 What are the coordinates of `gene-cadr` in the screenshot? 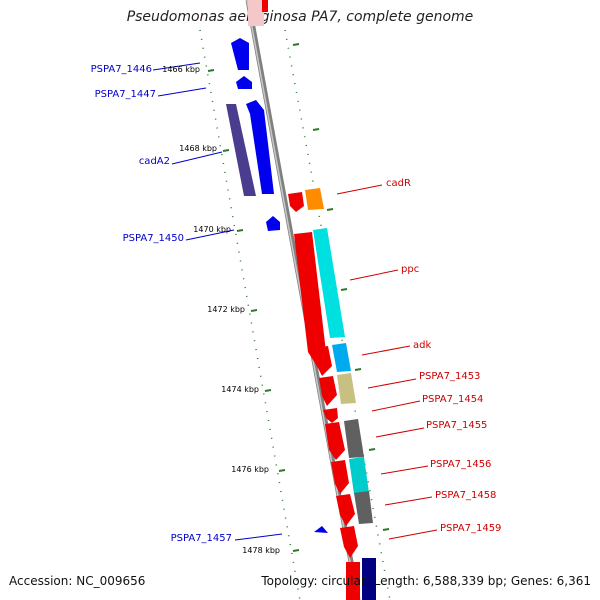 It's located at (296, 202).